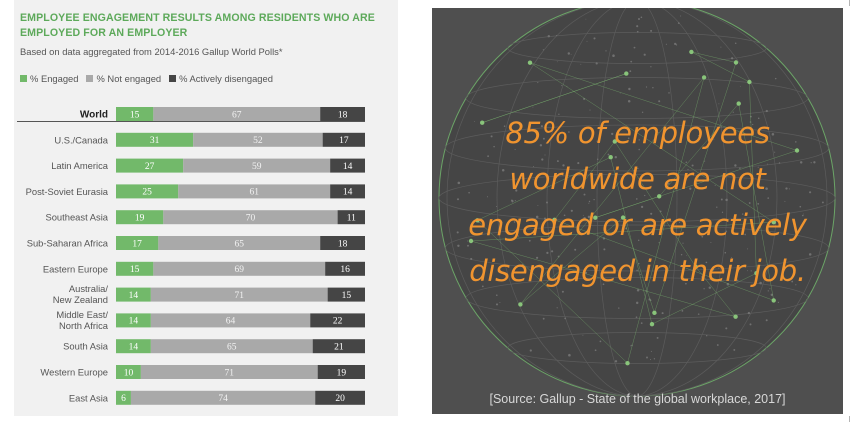  What do you see at coordinates (89, 397) in the screenshot?
I see `category-label: East Asia` at bounding box center [89, 397].